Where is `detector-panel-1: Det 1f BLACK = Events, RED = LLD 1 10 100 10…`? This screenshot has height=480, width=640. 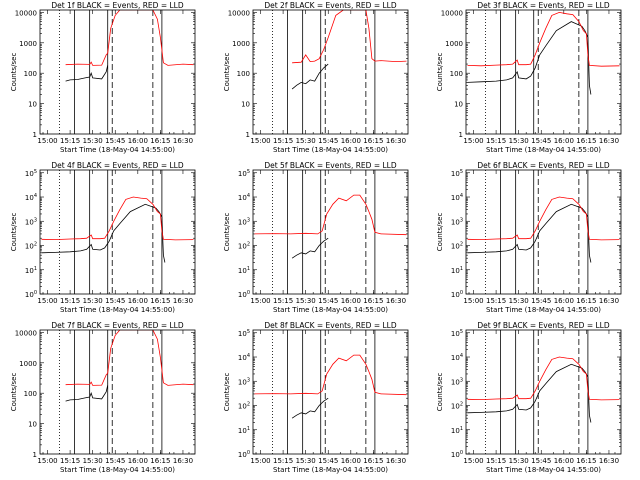 detector-panel-1: Det 1f BLACK = Events, RED = LLD 1 10 100 10… is located at coordinates (103, 77).